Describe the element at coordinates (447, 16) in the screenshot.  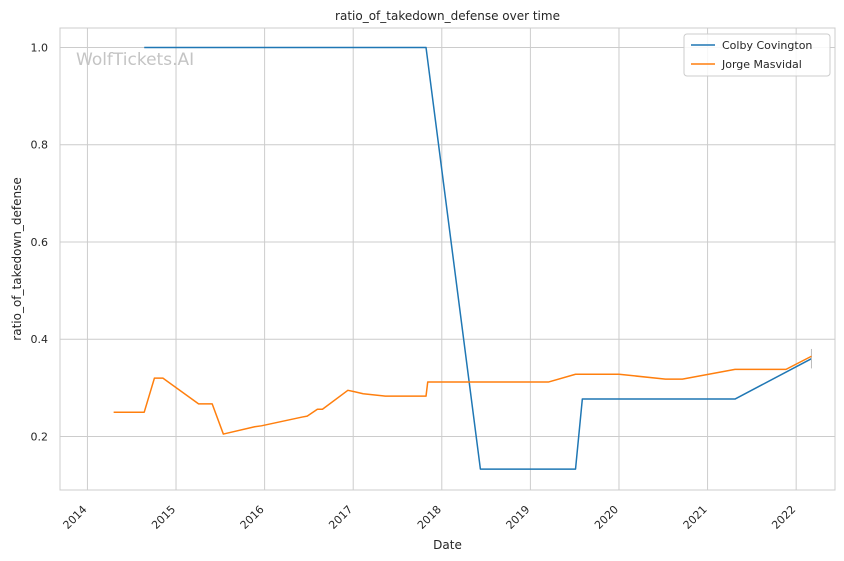
I see `chart-title: ratio_of_takedown_defense over time` at that location.